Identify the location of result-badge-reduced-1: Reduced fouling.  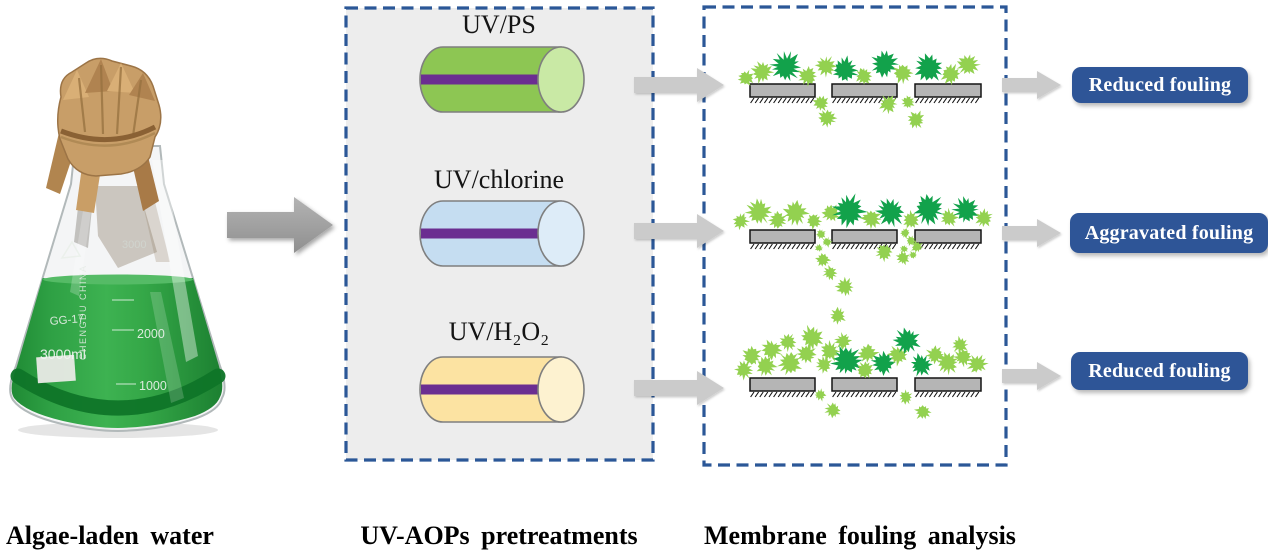
(1160, 85).